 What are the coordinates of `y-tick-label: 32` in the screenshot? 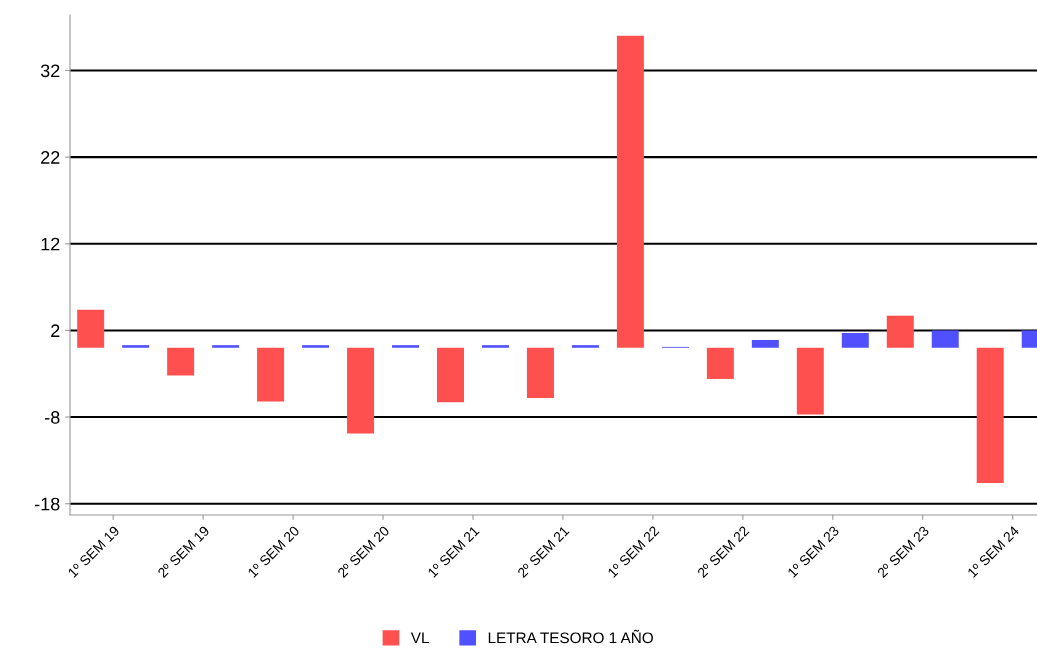 It's located at (50, 71).